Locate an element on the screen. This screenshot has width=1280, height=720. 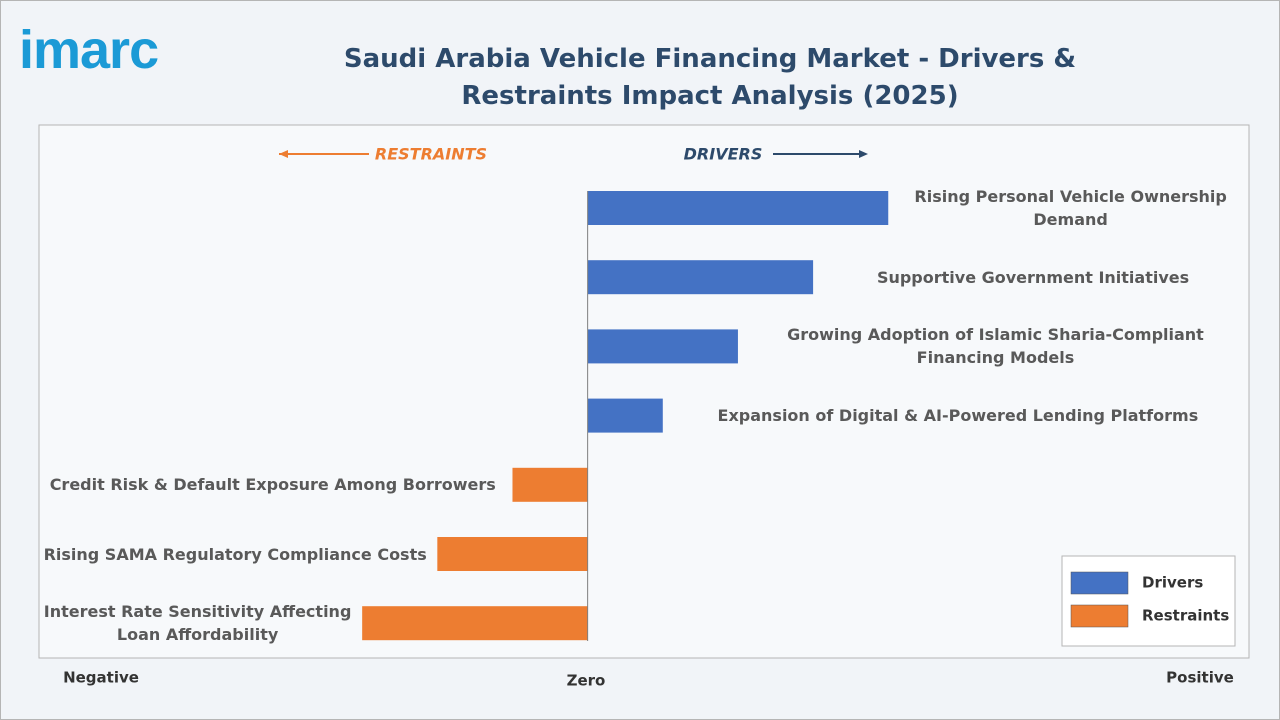
logo: imarc is located at coordinates (89, 50).